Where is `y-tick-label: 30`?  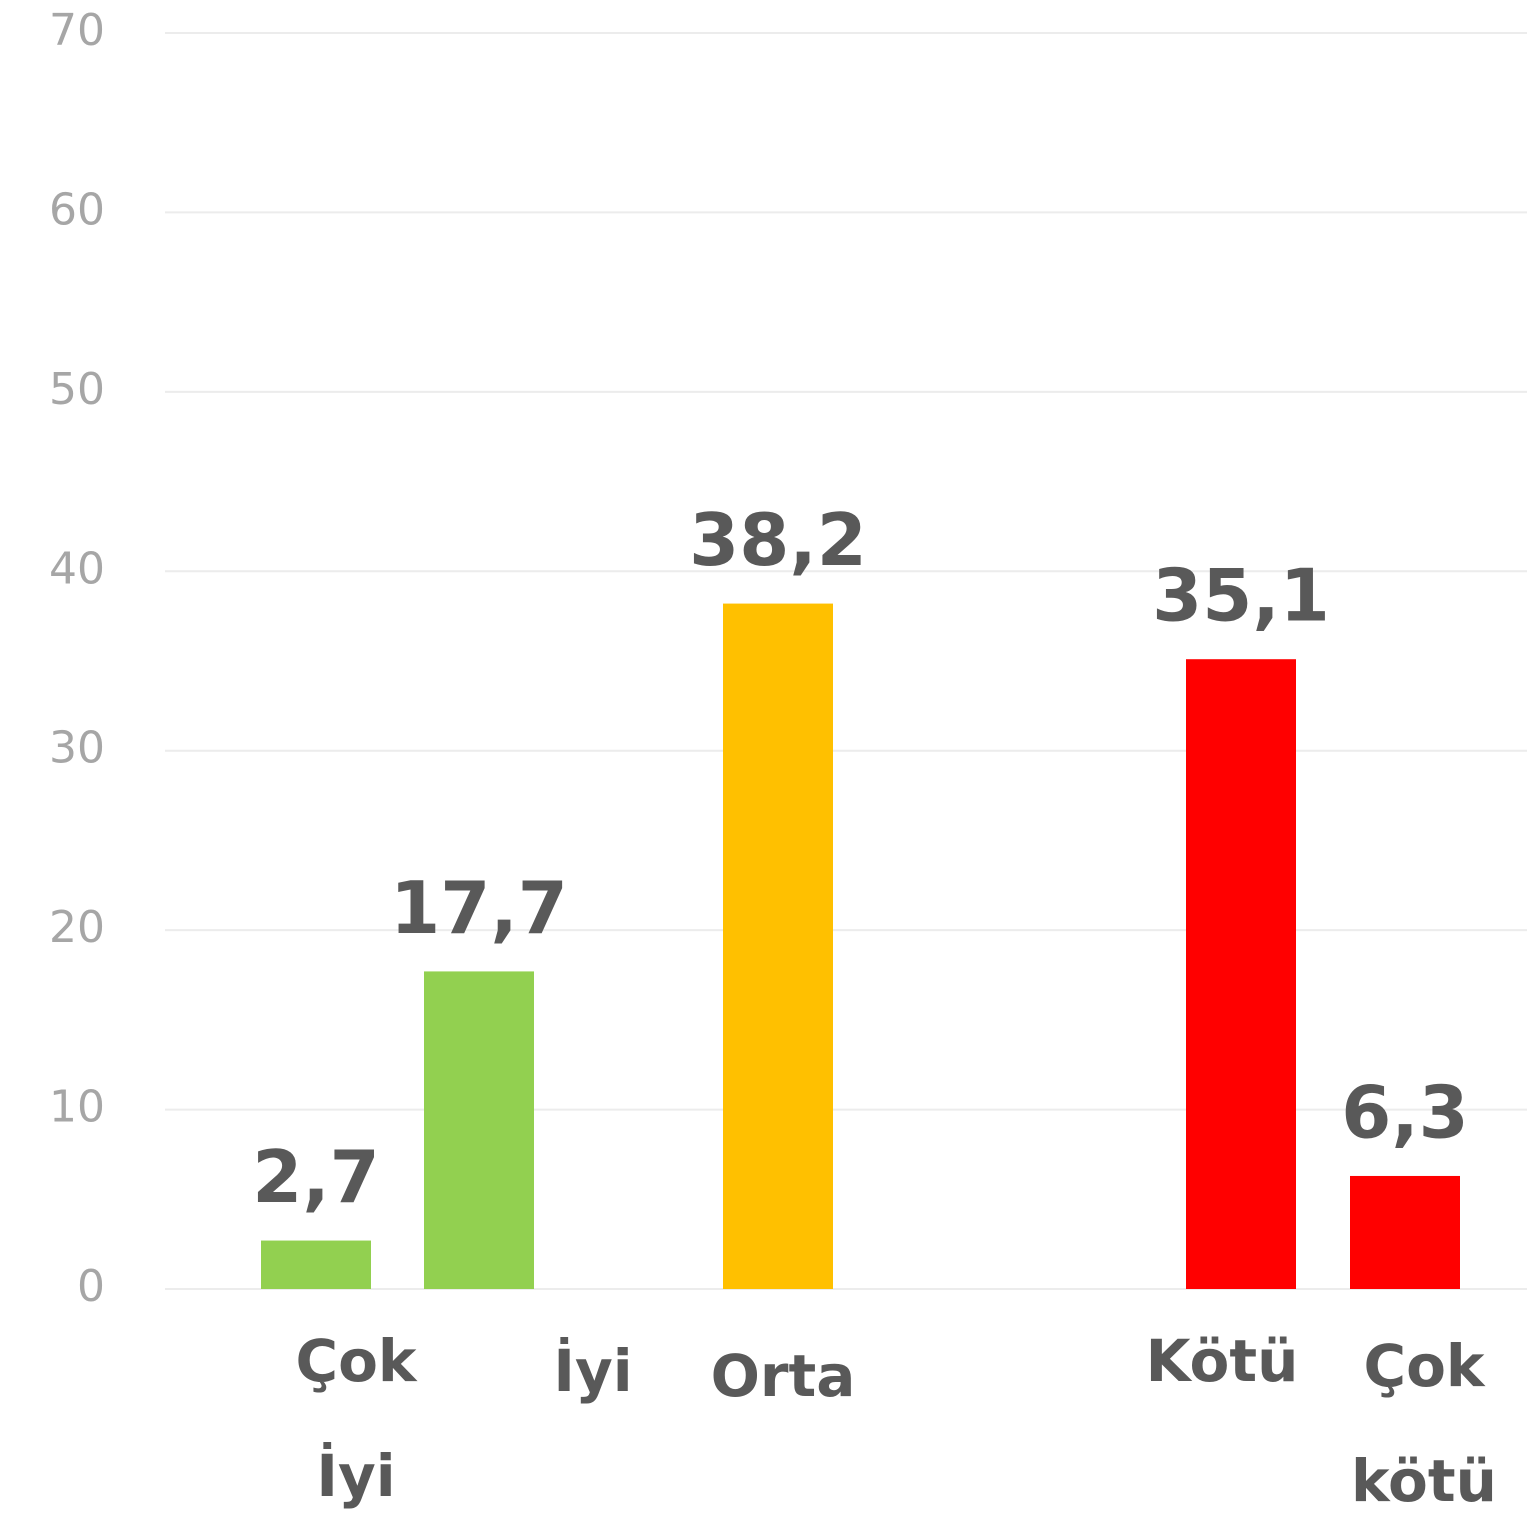 y-tick-label: 30 is located at coordinates (77, 748).